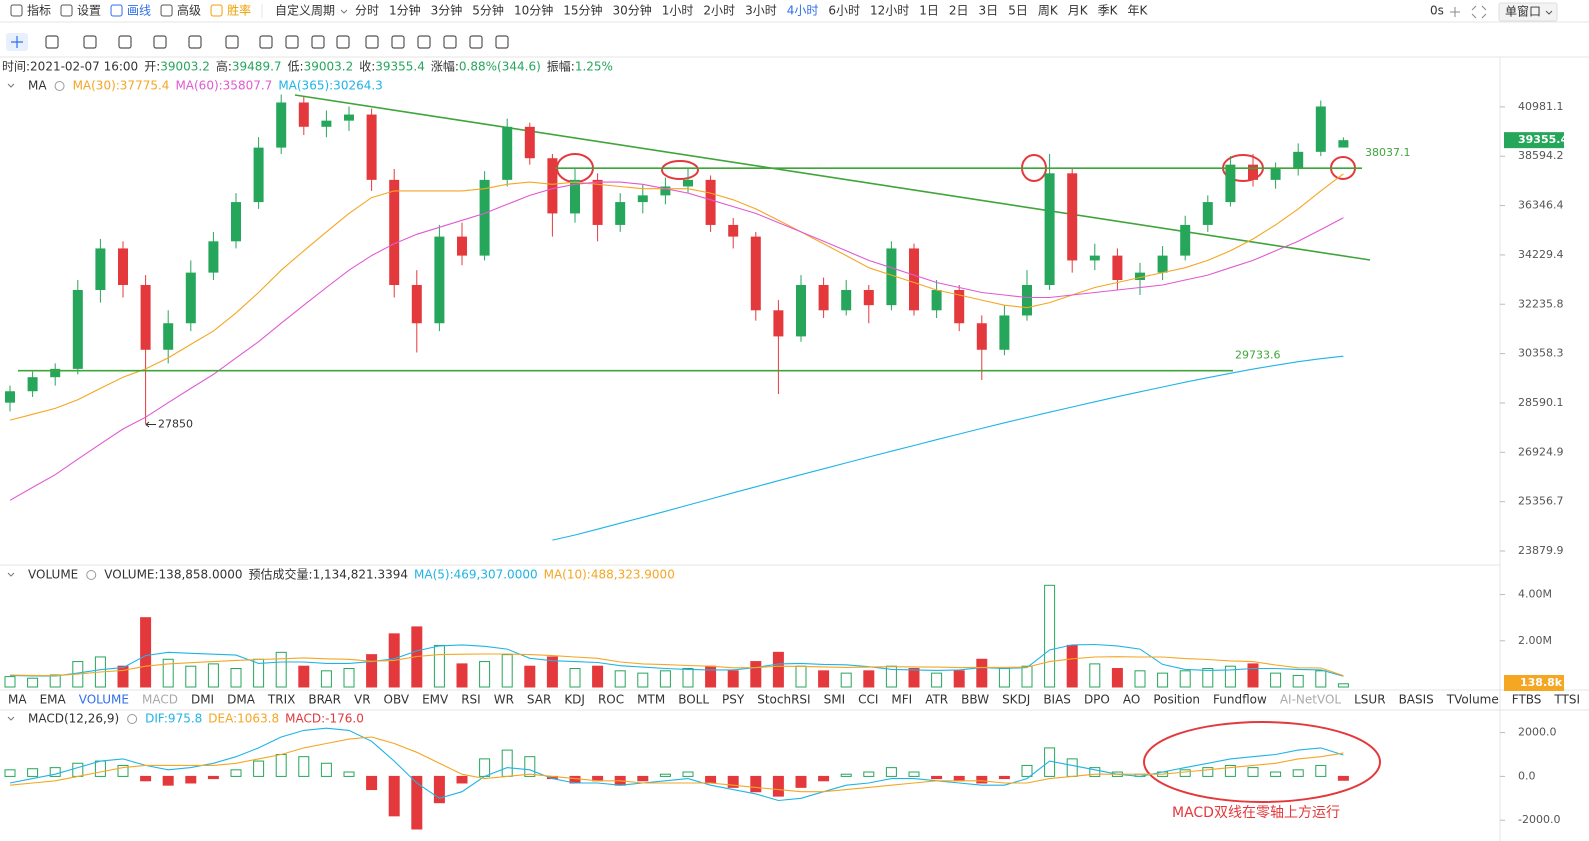 The image size is (1589, 841). I want to click on info-label: 时间:, so click(16, 67).